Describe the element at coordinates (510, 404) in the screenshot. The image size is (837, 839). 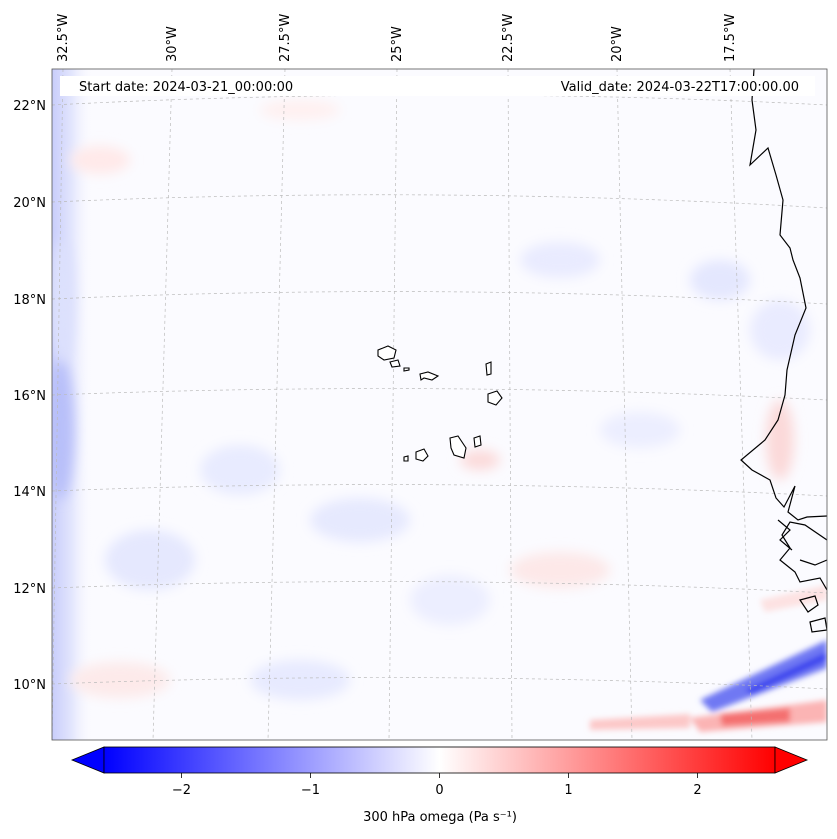
I see `lon-gridline-22-5w` at that location.